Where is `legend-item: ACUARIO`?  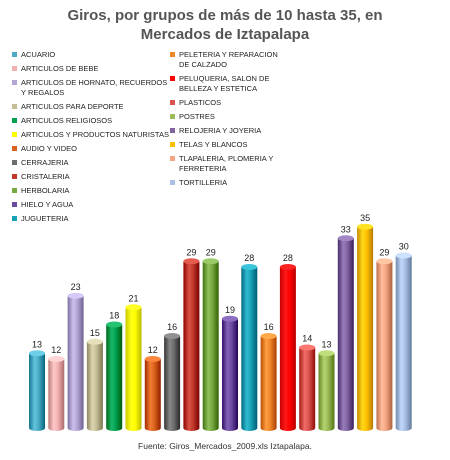 legend-item: ACUARIO is located at coordinates (91, 55).